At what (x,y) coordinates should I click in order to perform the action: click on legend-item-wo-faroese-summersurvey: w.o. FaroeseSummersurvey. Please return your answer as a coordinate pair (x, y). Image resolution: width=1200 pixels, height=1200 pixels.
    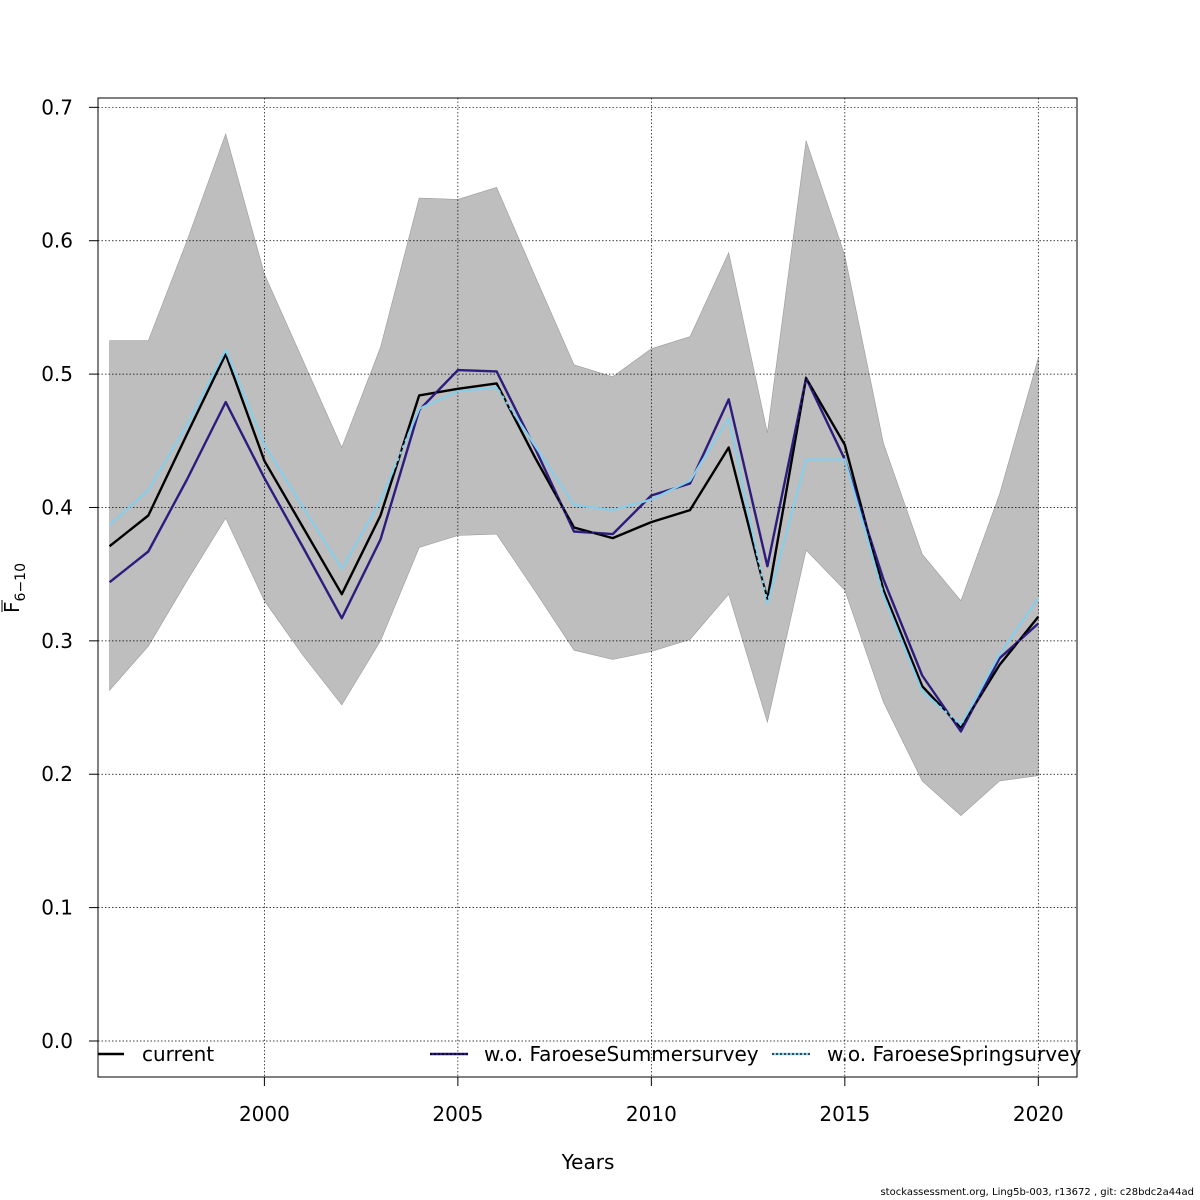
    Looking at the image, I should click on (594, 1054).